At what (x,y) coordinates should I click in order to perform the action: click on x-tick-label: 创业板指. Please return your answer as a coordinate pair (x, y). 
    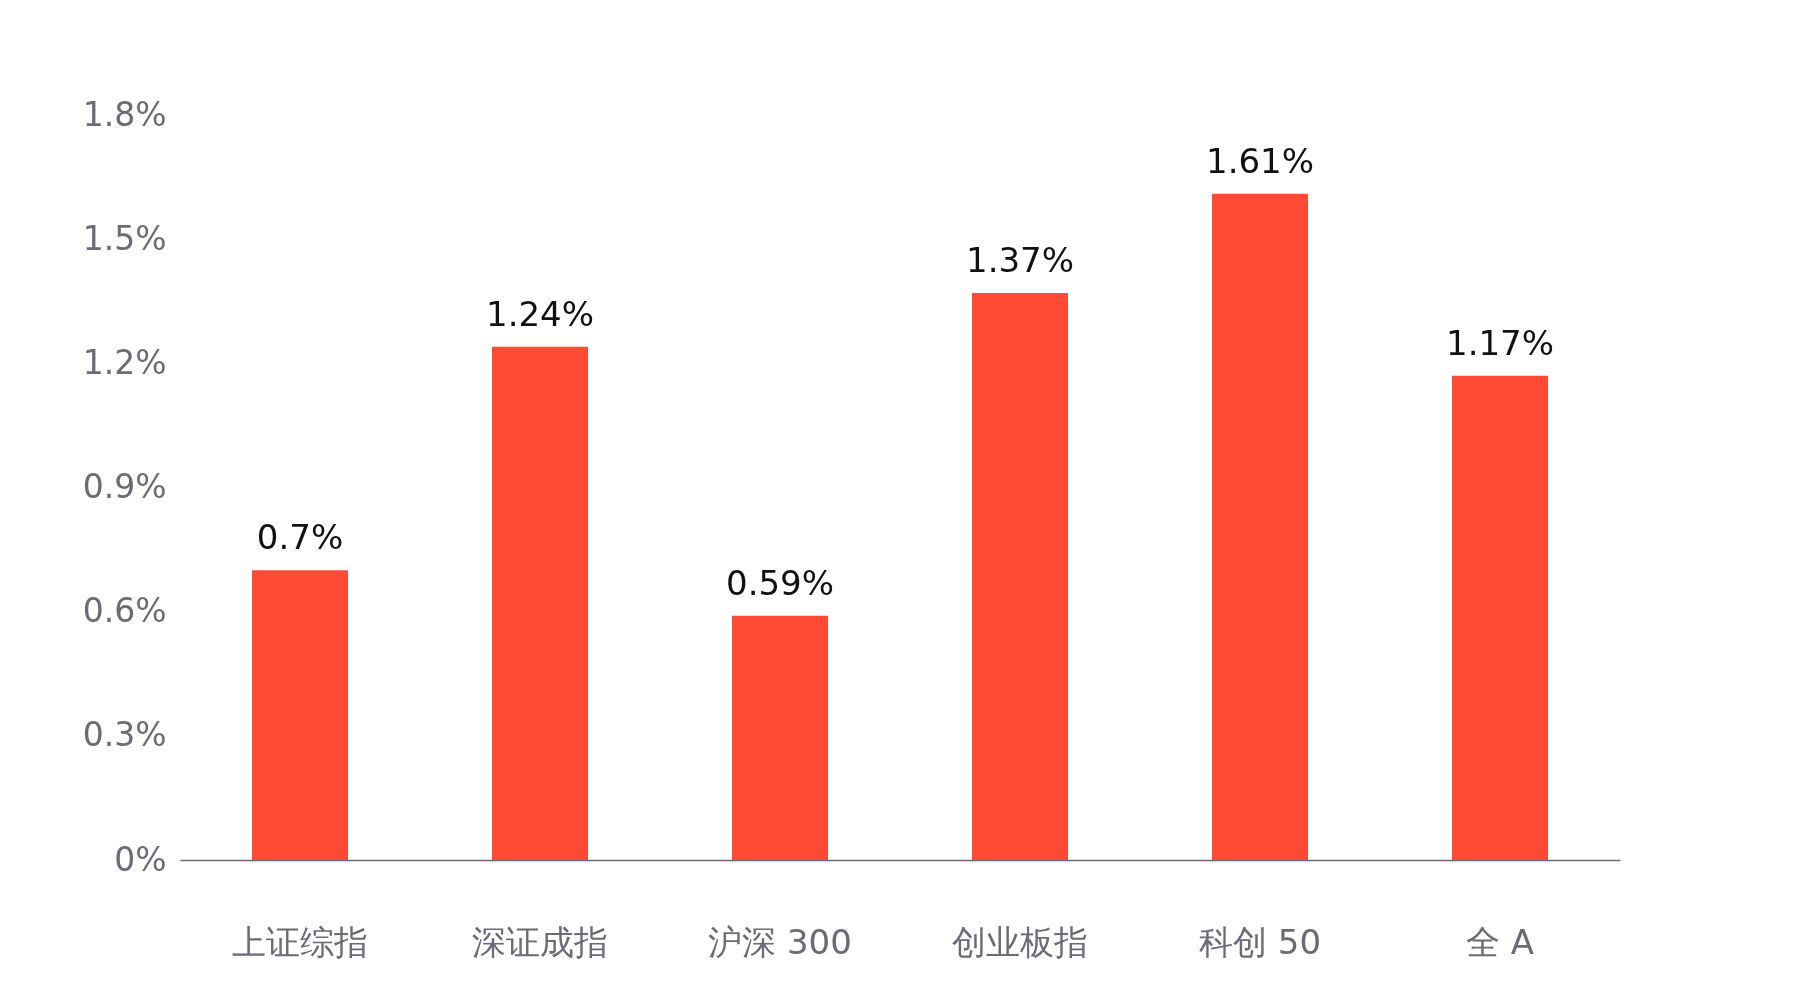
    Looking at the image, I should click on (1020, 941).